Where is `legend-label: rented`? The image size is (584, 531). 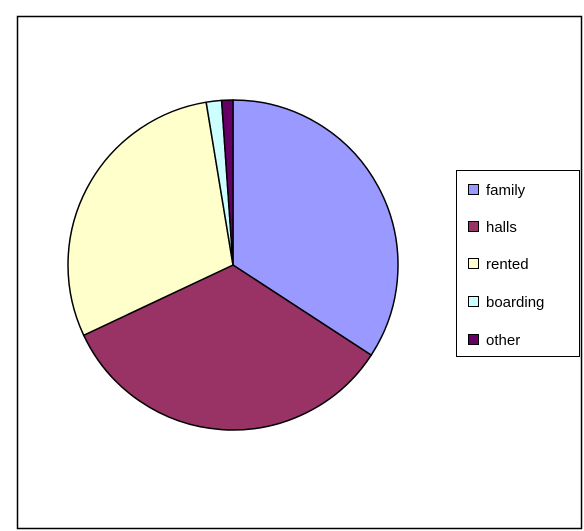 legend-label: rented is located at coordinates (507, 264).